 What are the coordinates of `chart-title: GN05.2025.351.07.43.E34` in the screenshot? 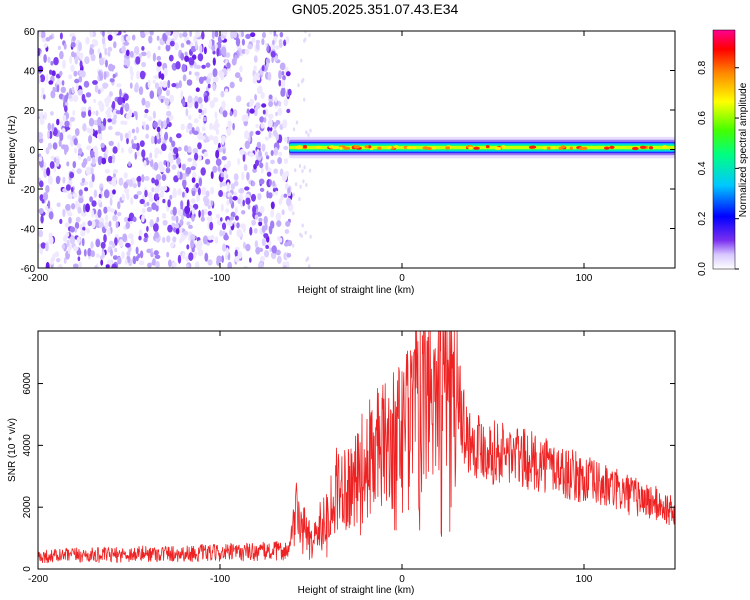 It's located at (375, 9).